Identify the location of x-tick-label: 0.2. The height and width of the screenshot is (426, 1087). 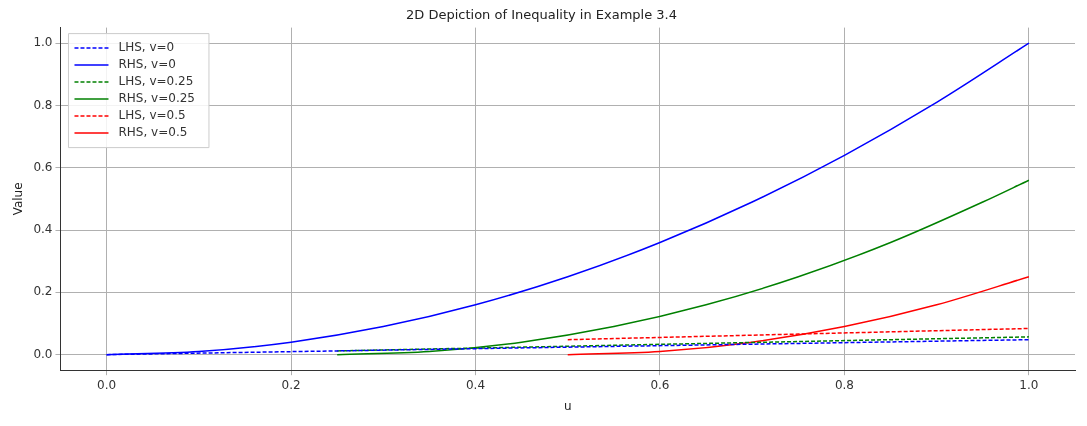
(291, 384).